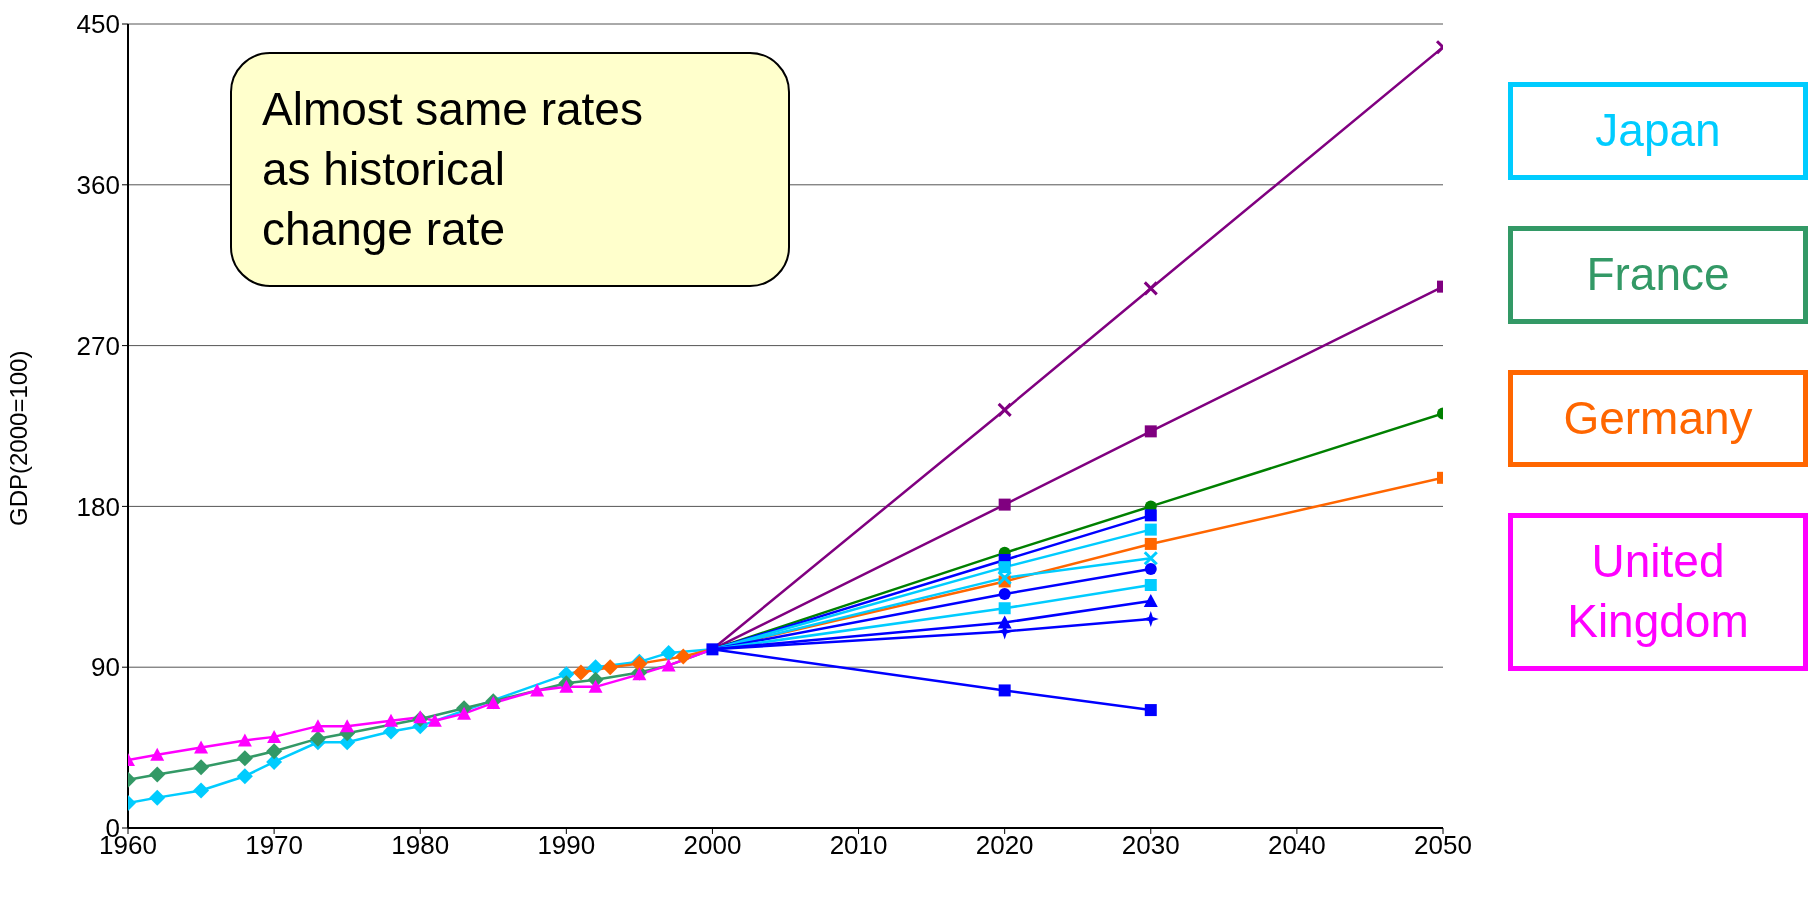 The width and height of the screenshot is (1814, 907). What do you see at coordinates (18, 438) in the screenshot?
I see `y-axis-title: GDP(2000=100)` at bounding box center [18, 438].